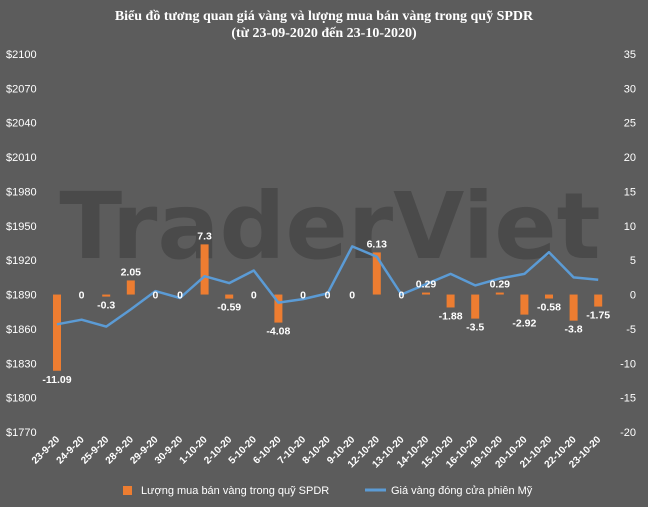 This screenshot has height=507, width=648. I want to click on right-tick-label: 5, so click(633, 261).